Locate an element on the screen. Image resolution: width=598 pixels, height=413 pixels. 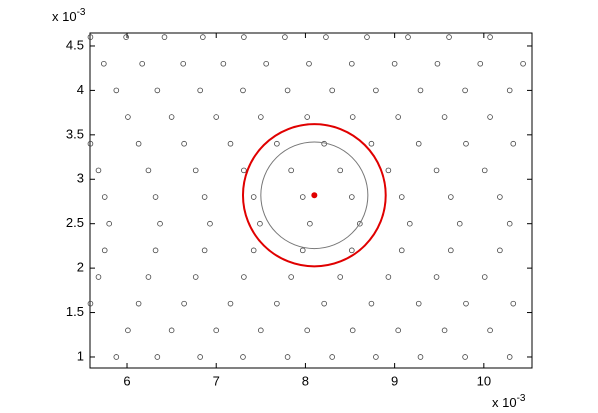
y-tick-label: 3 is located at coordinates (80, 178).